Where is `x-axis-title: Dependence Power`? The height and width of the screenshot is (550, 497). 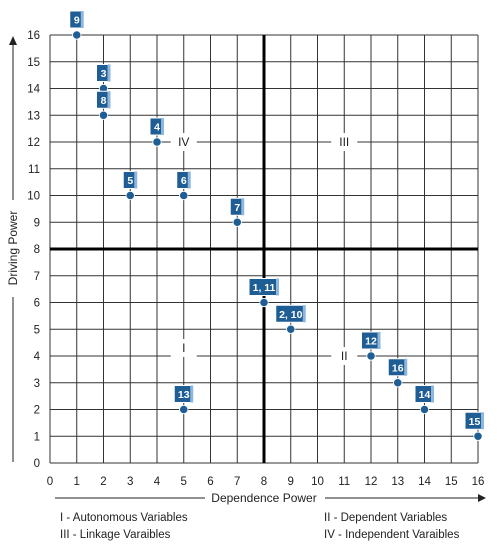
x-axis-title: Dependence Power is located at coordinates (263, 498).